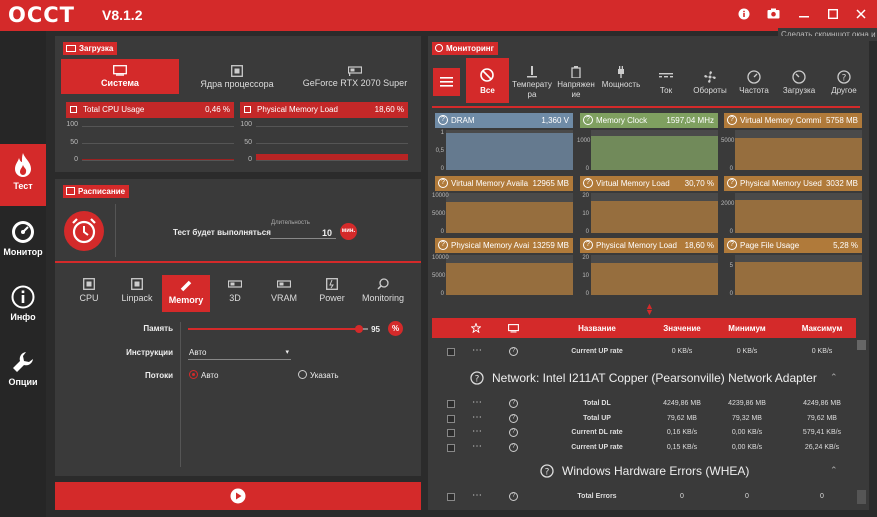  Describe the element at coordinates (793, 267) in the screenshot. I see `sensor-card: ? Page File Usage 5,28 % 5 0` at that location.